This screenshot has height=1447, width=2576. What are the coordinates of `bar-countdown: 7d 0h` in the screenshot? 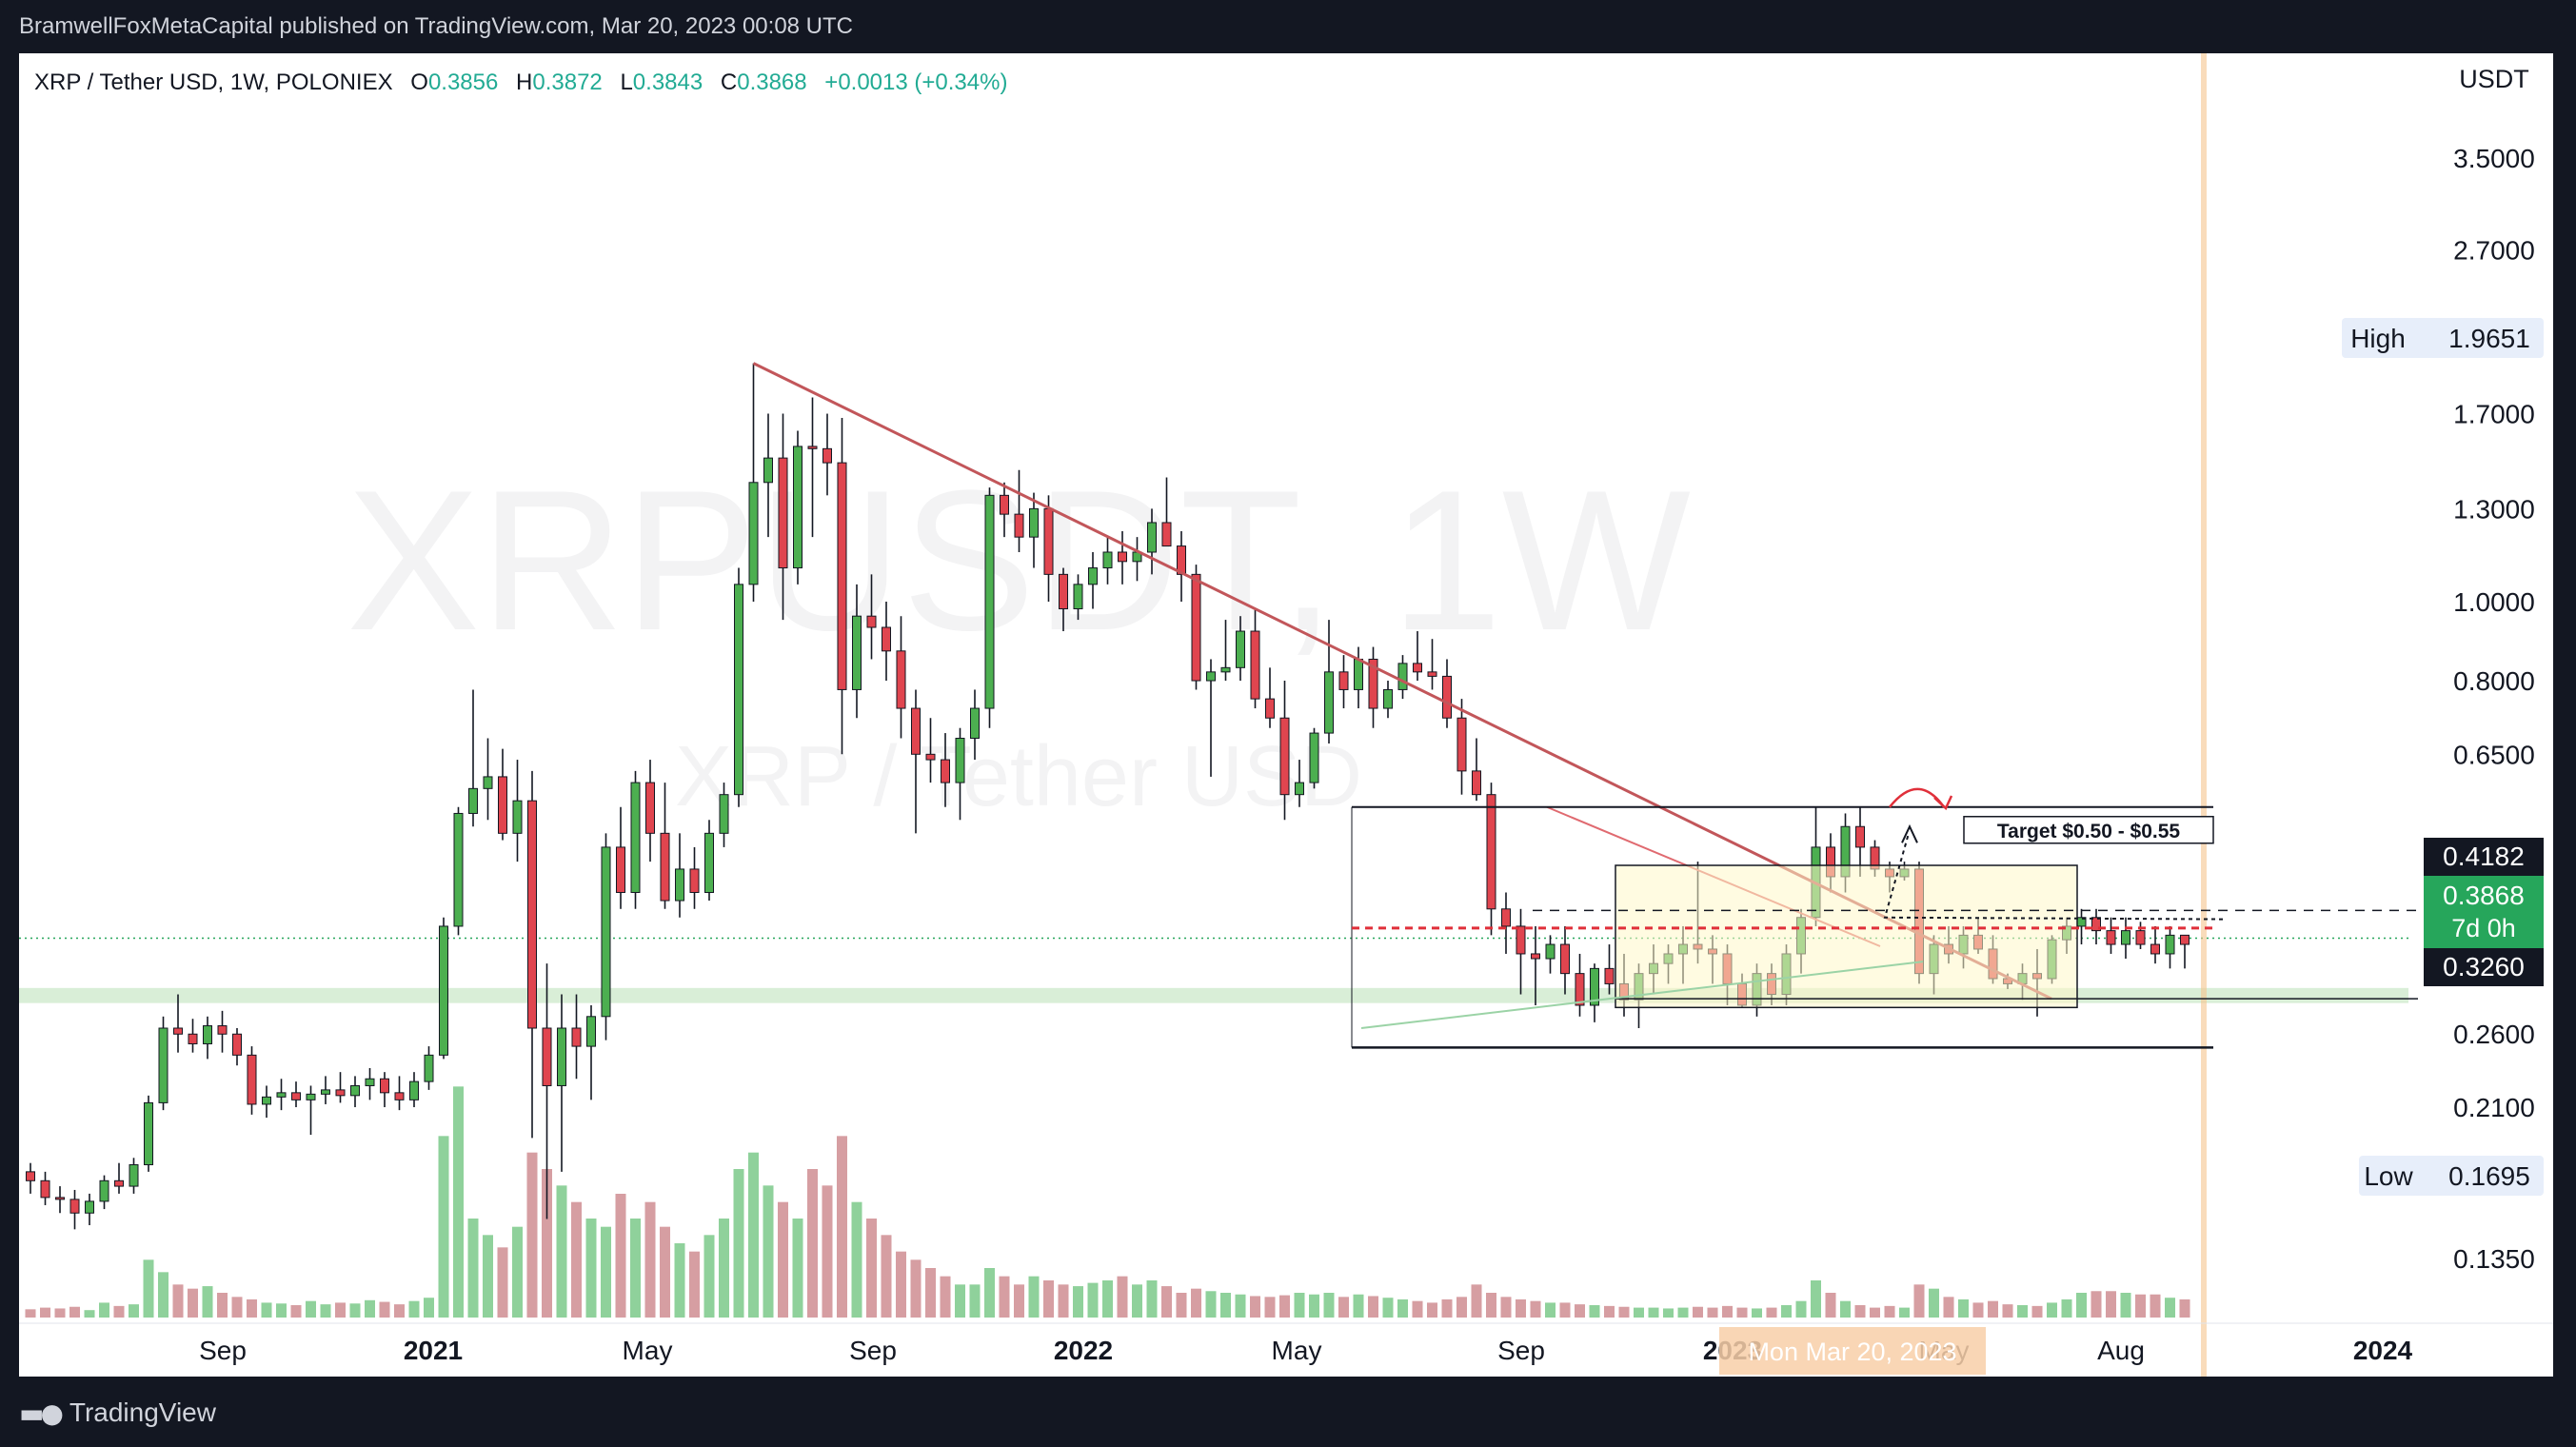 It's located at (2483, 928).